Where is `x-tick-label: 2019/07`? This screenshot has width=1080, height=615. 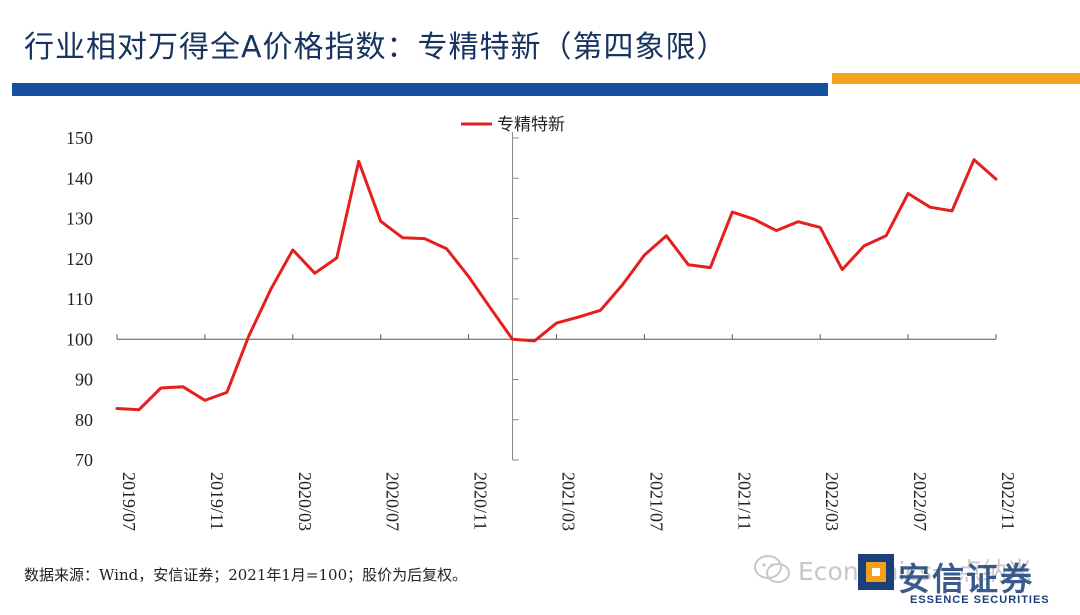
x-tick-label: 2019/07 is located at coordinates (129, 501).